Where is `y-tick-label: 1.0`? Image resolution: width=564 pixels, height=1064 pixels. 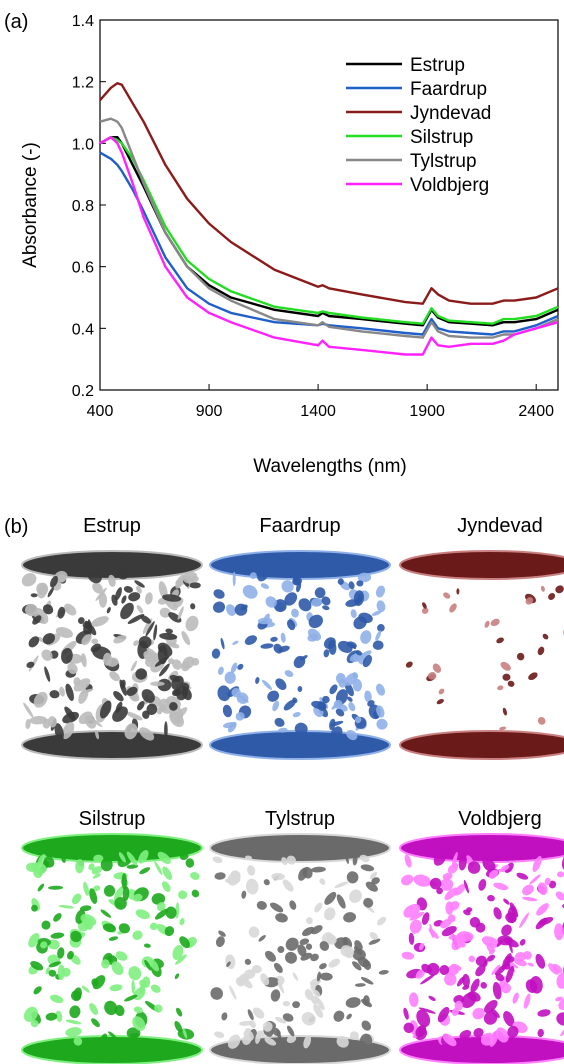 y-tick-label: 1.0 is located at coordinates (83, 144).